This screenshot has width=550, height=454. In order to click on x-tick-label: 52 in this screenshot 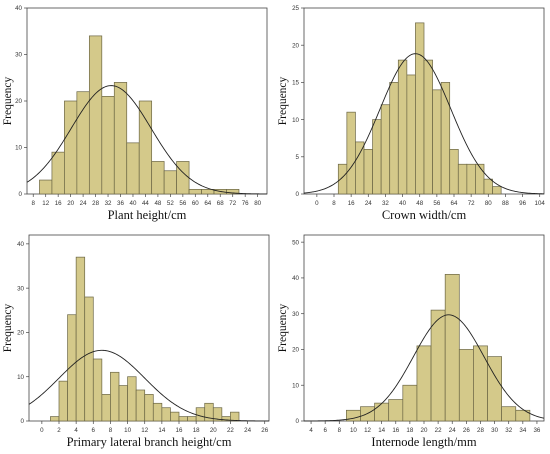, I will do `click(170, 203)`.